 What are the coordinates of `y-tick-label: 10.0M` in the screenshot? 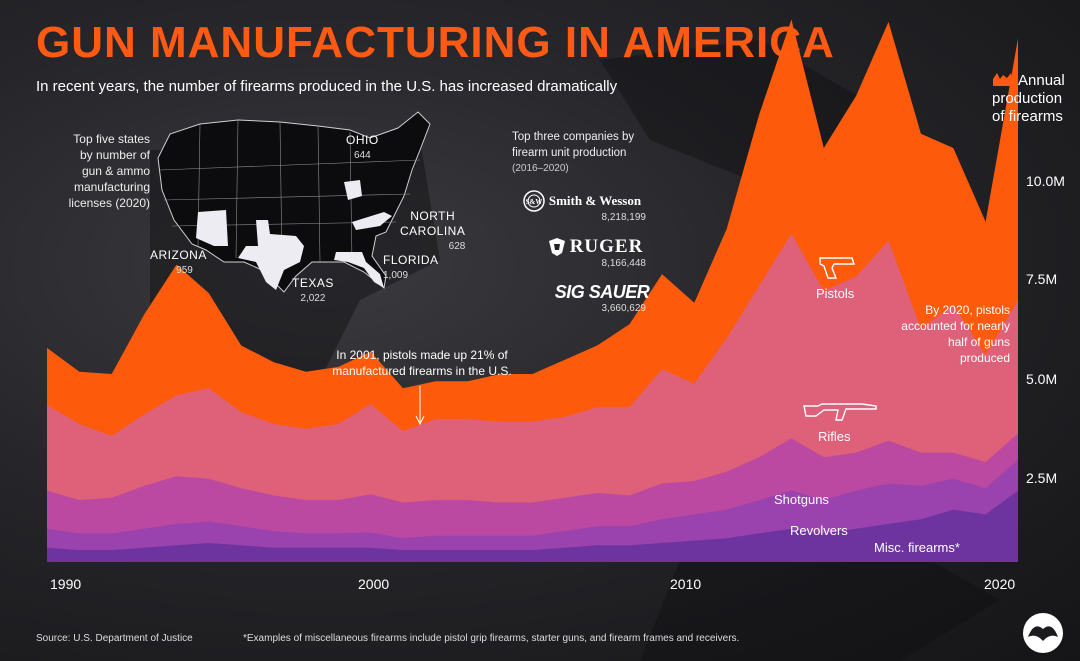 It's located at (1045, 181).